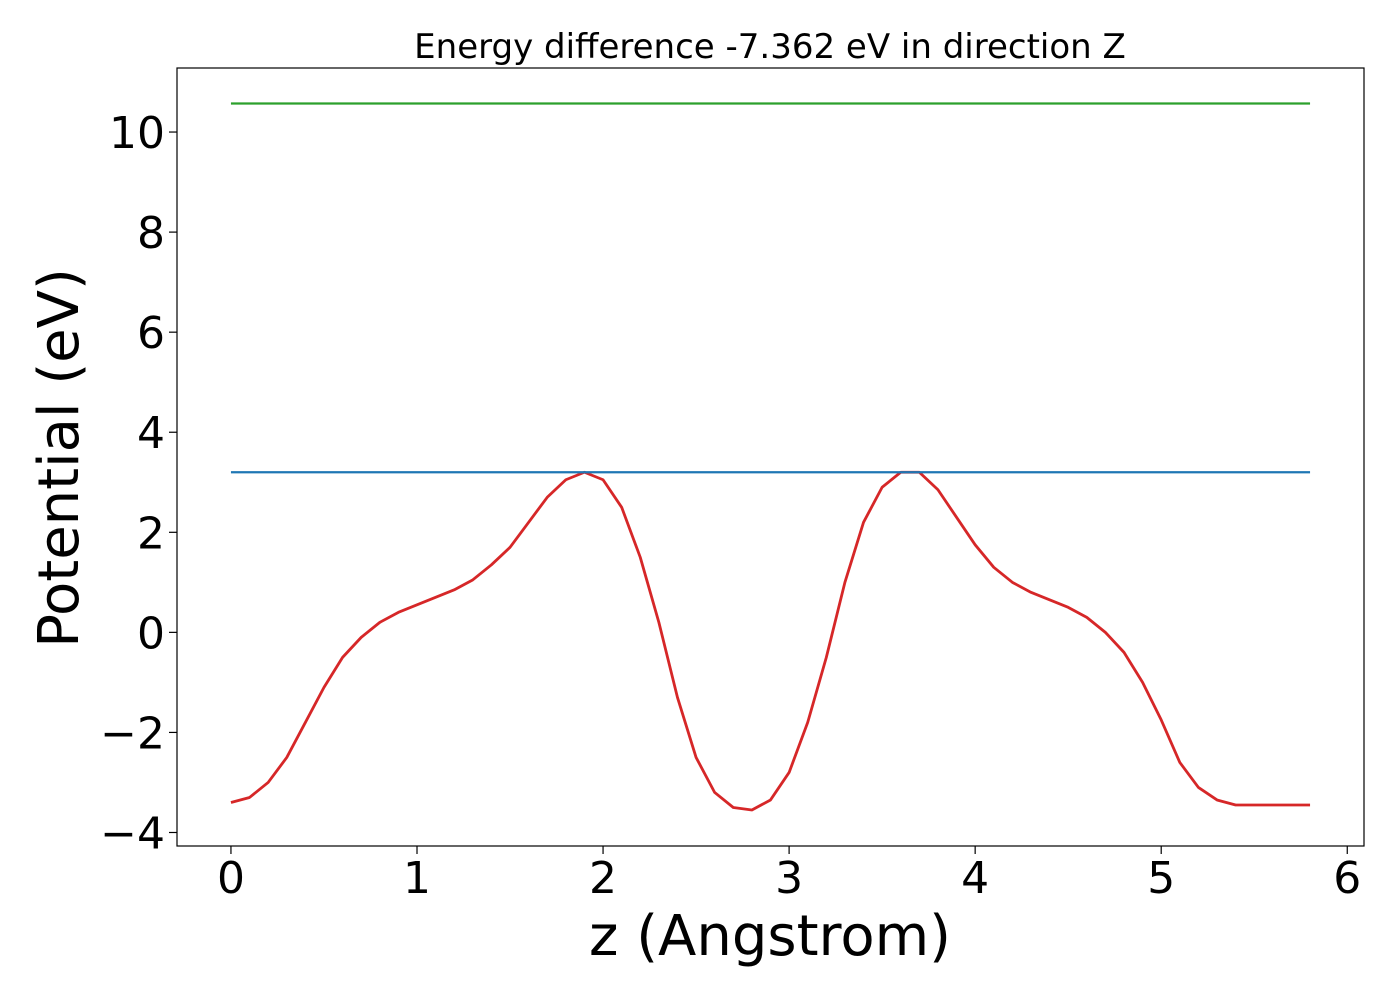 This screenshot has width=1400, height=1000. What do you see at coordinates (975, 878) in the screenshot?
I see `x-tick-label: 4` at bounding box center [975, 878].